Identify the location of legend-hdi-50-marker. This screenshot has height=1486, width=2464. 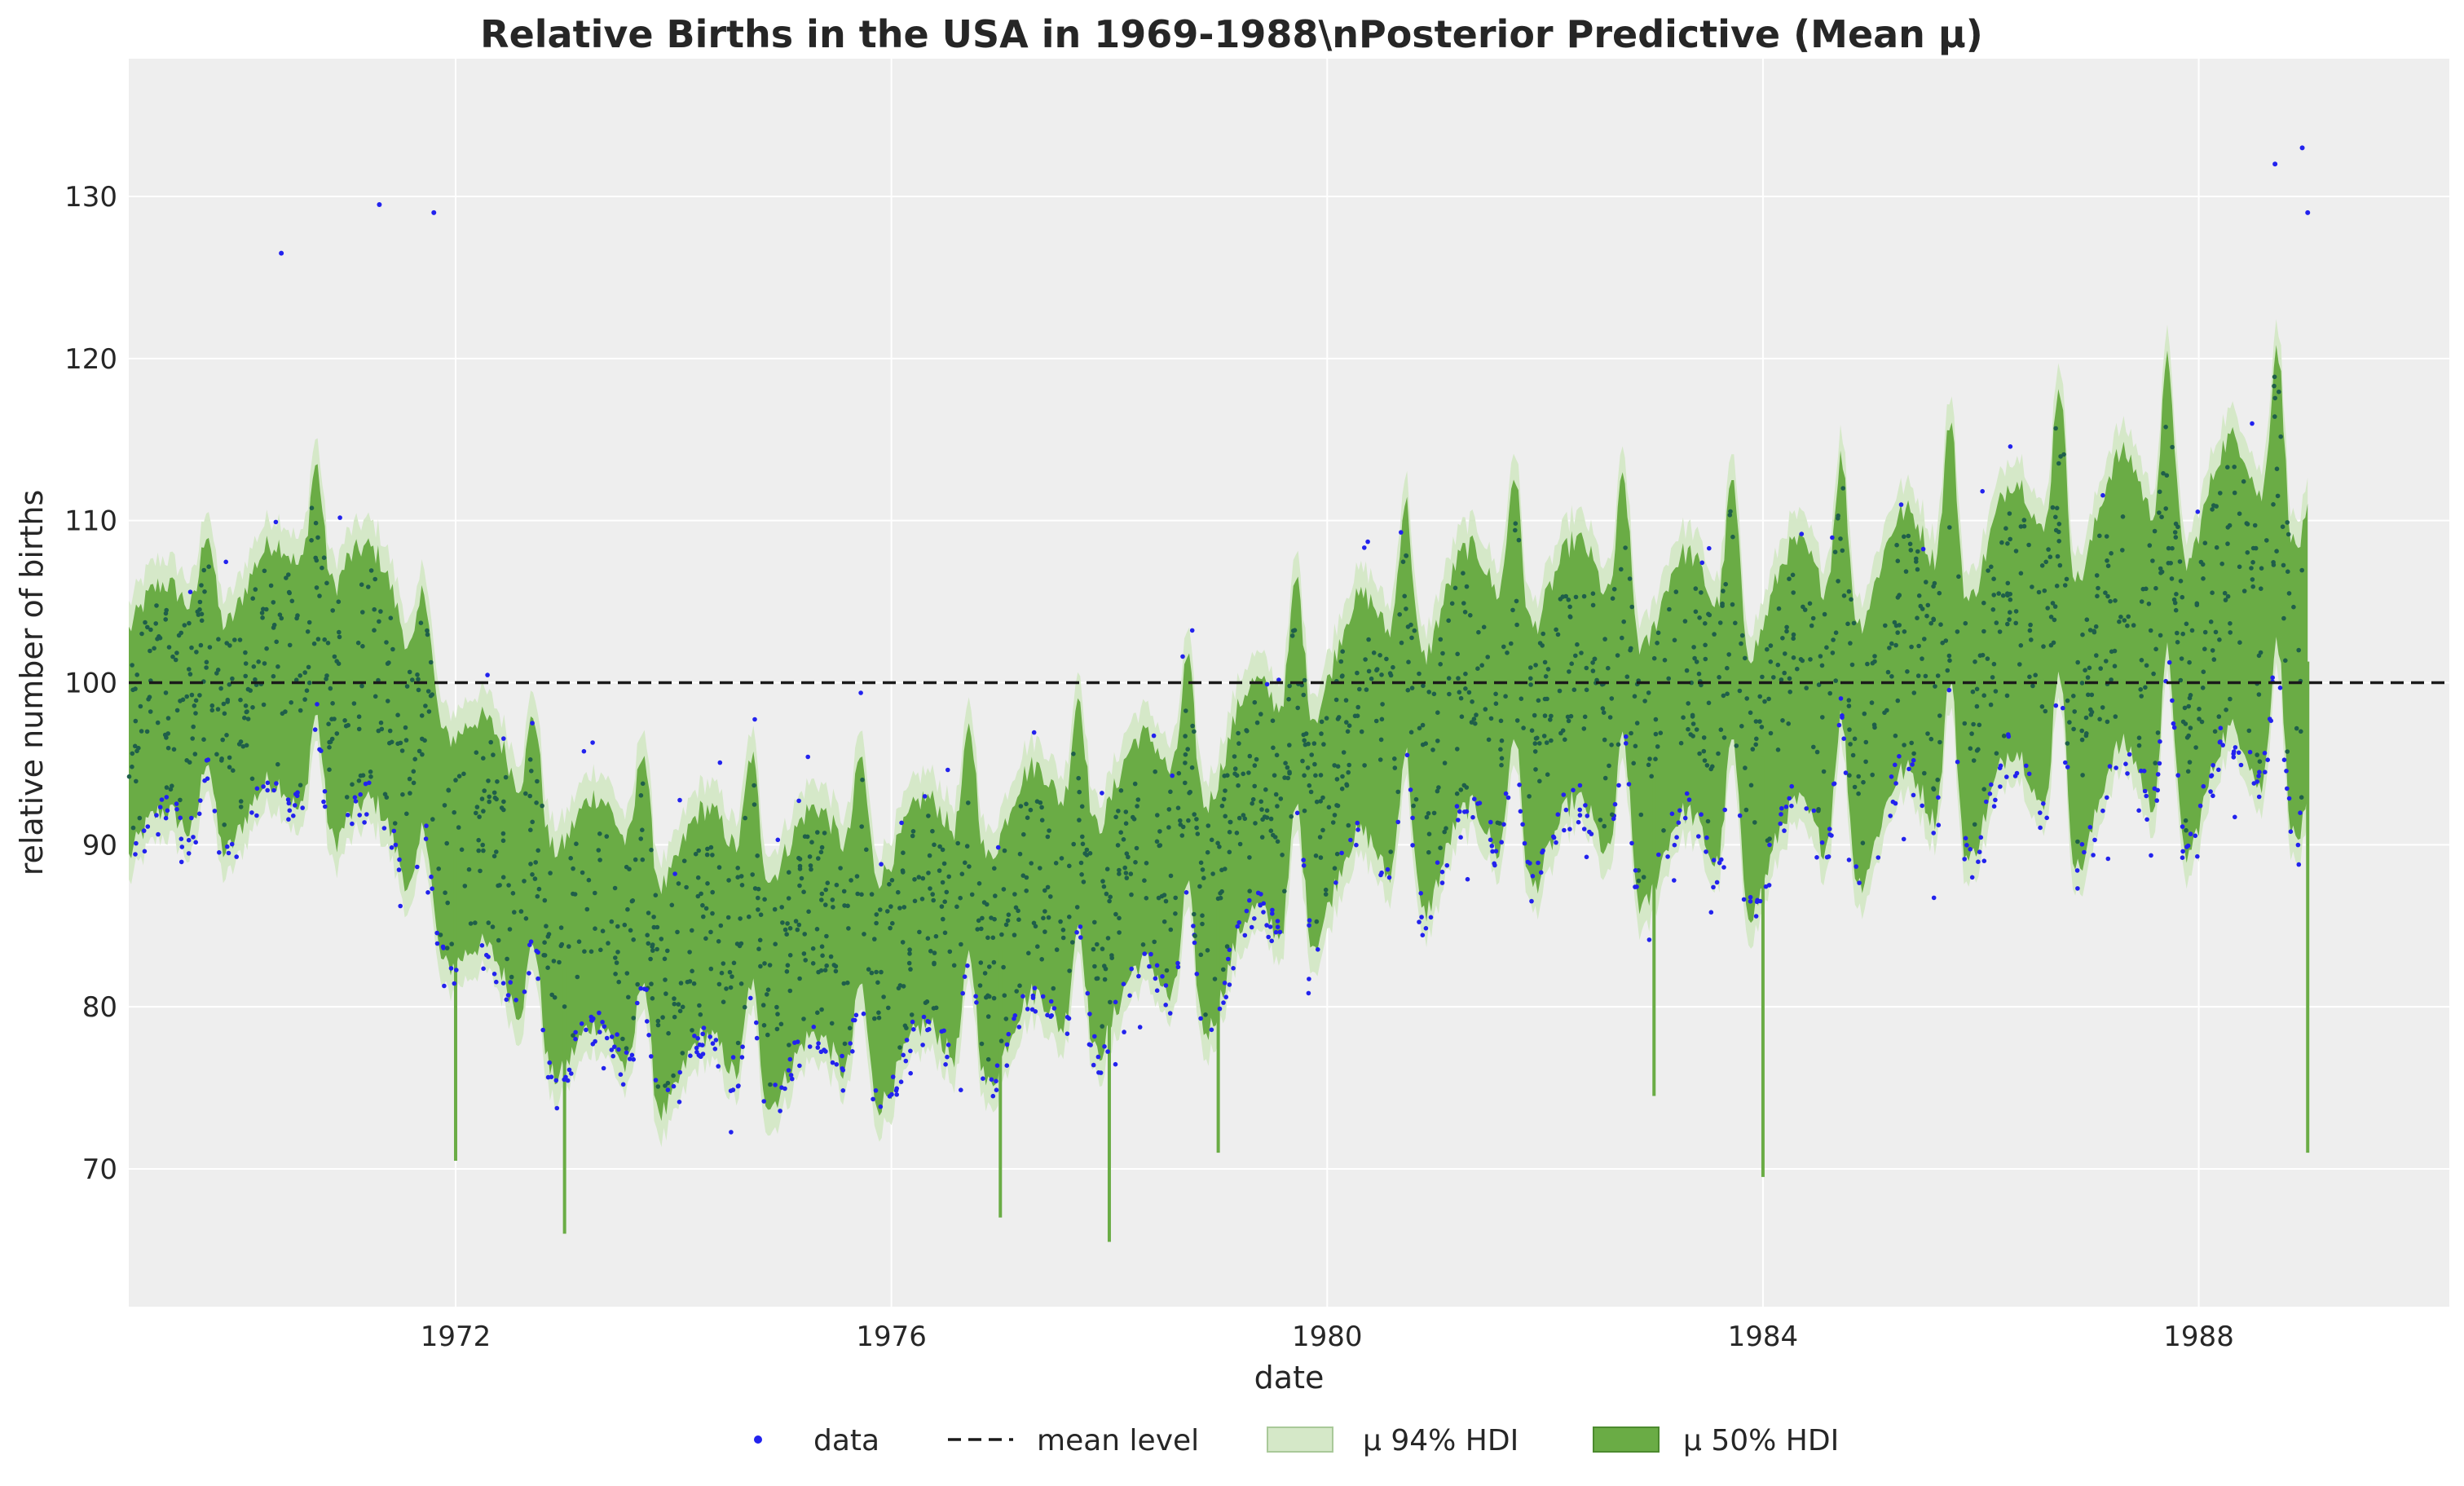
(1626, 1439).